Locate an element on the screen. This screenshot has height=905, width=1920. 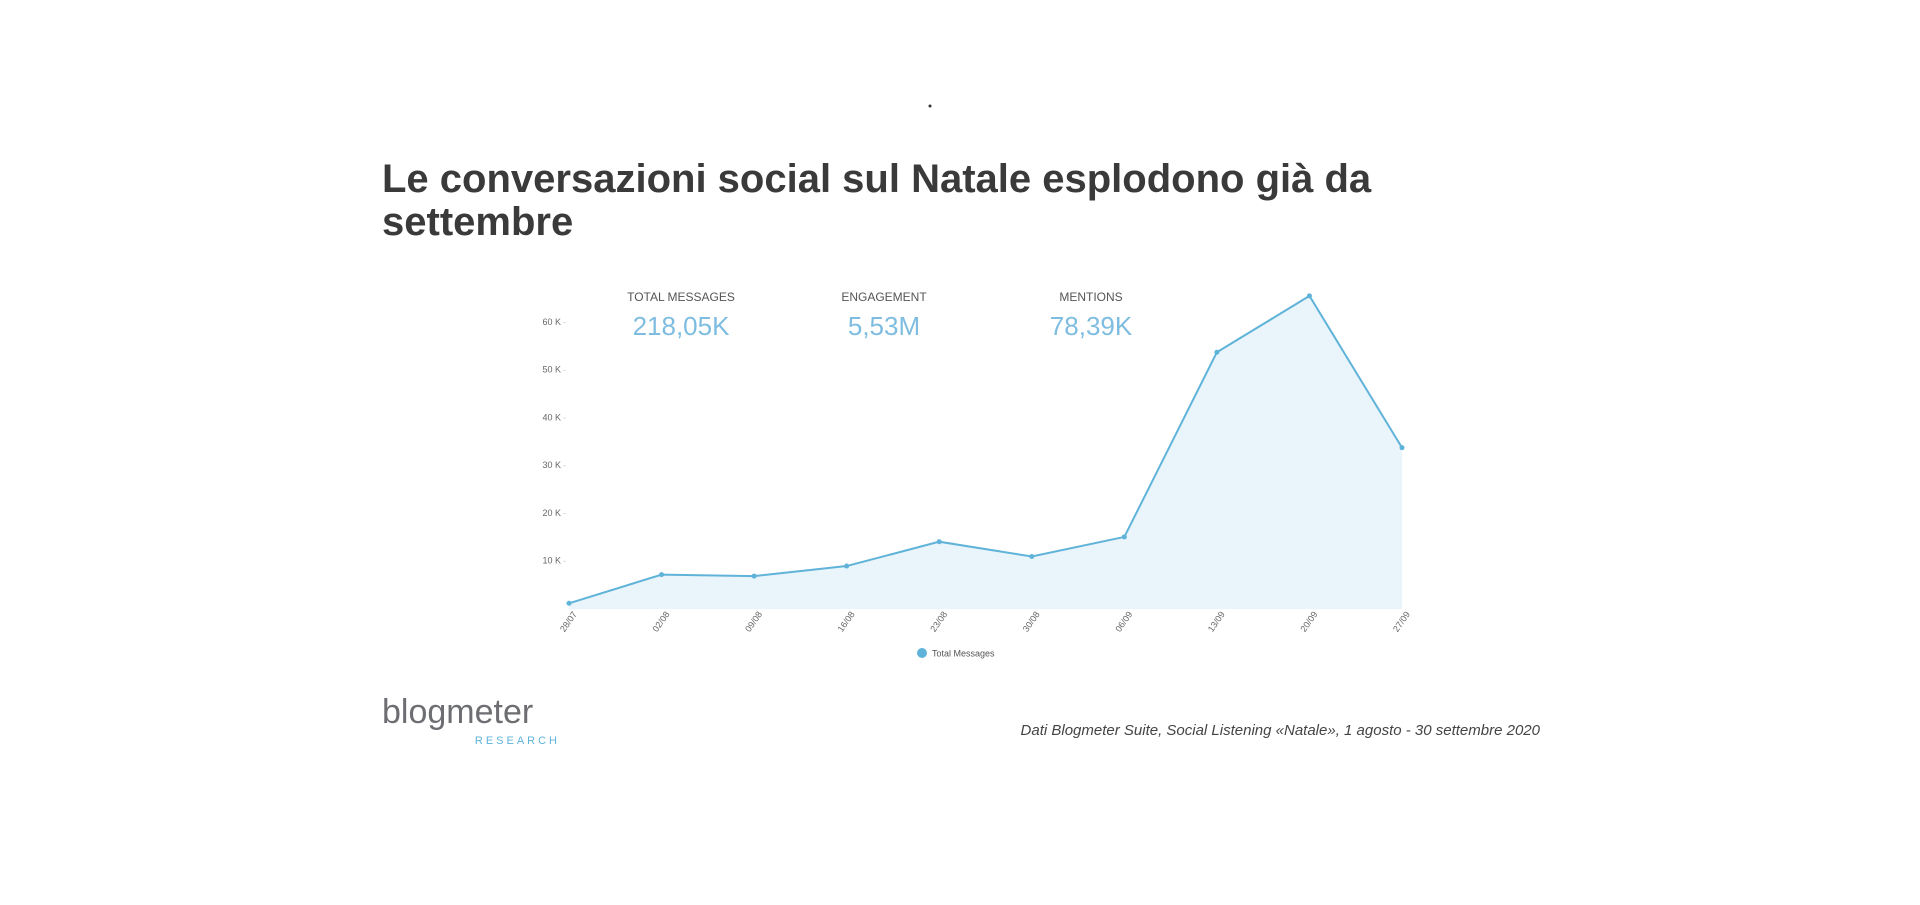
x-tick-label: 06/09 is located at coordinates (1123, 622).